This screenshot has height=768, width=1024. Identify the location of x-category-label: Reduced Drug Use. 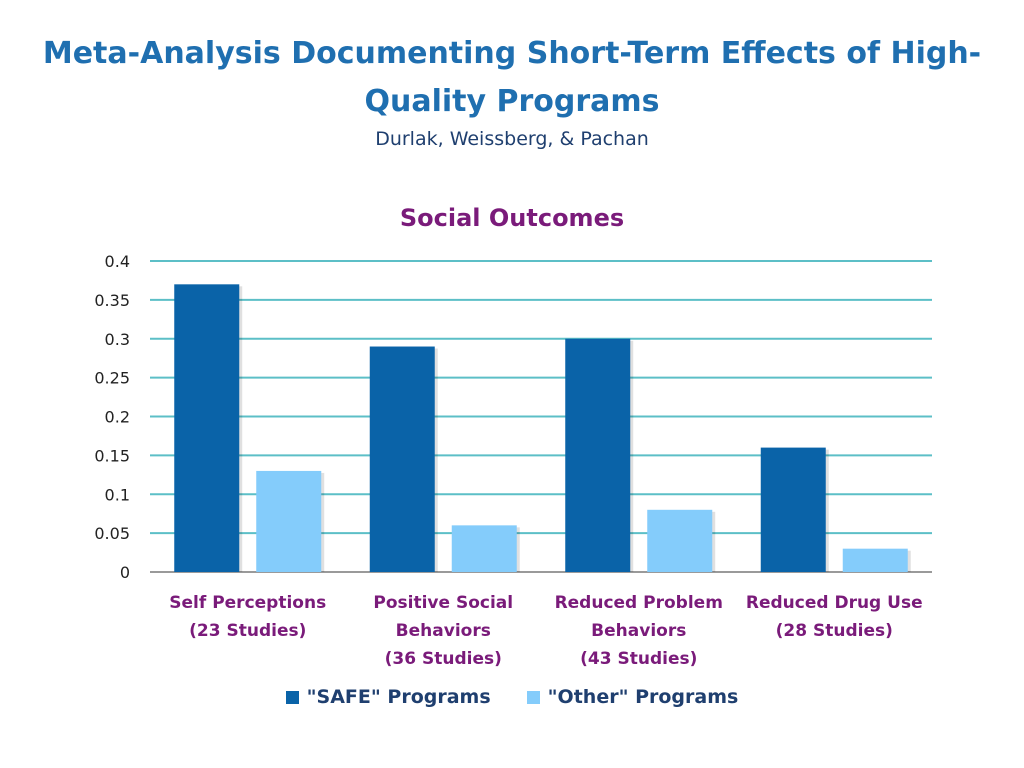
(834, 603).